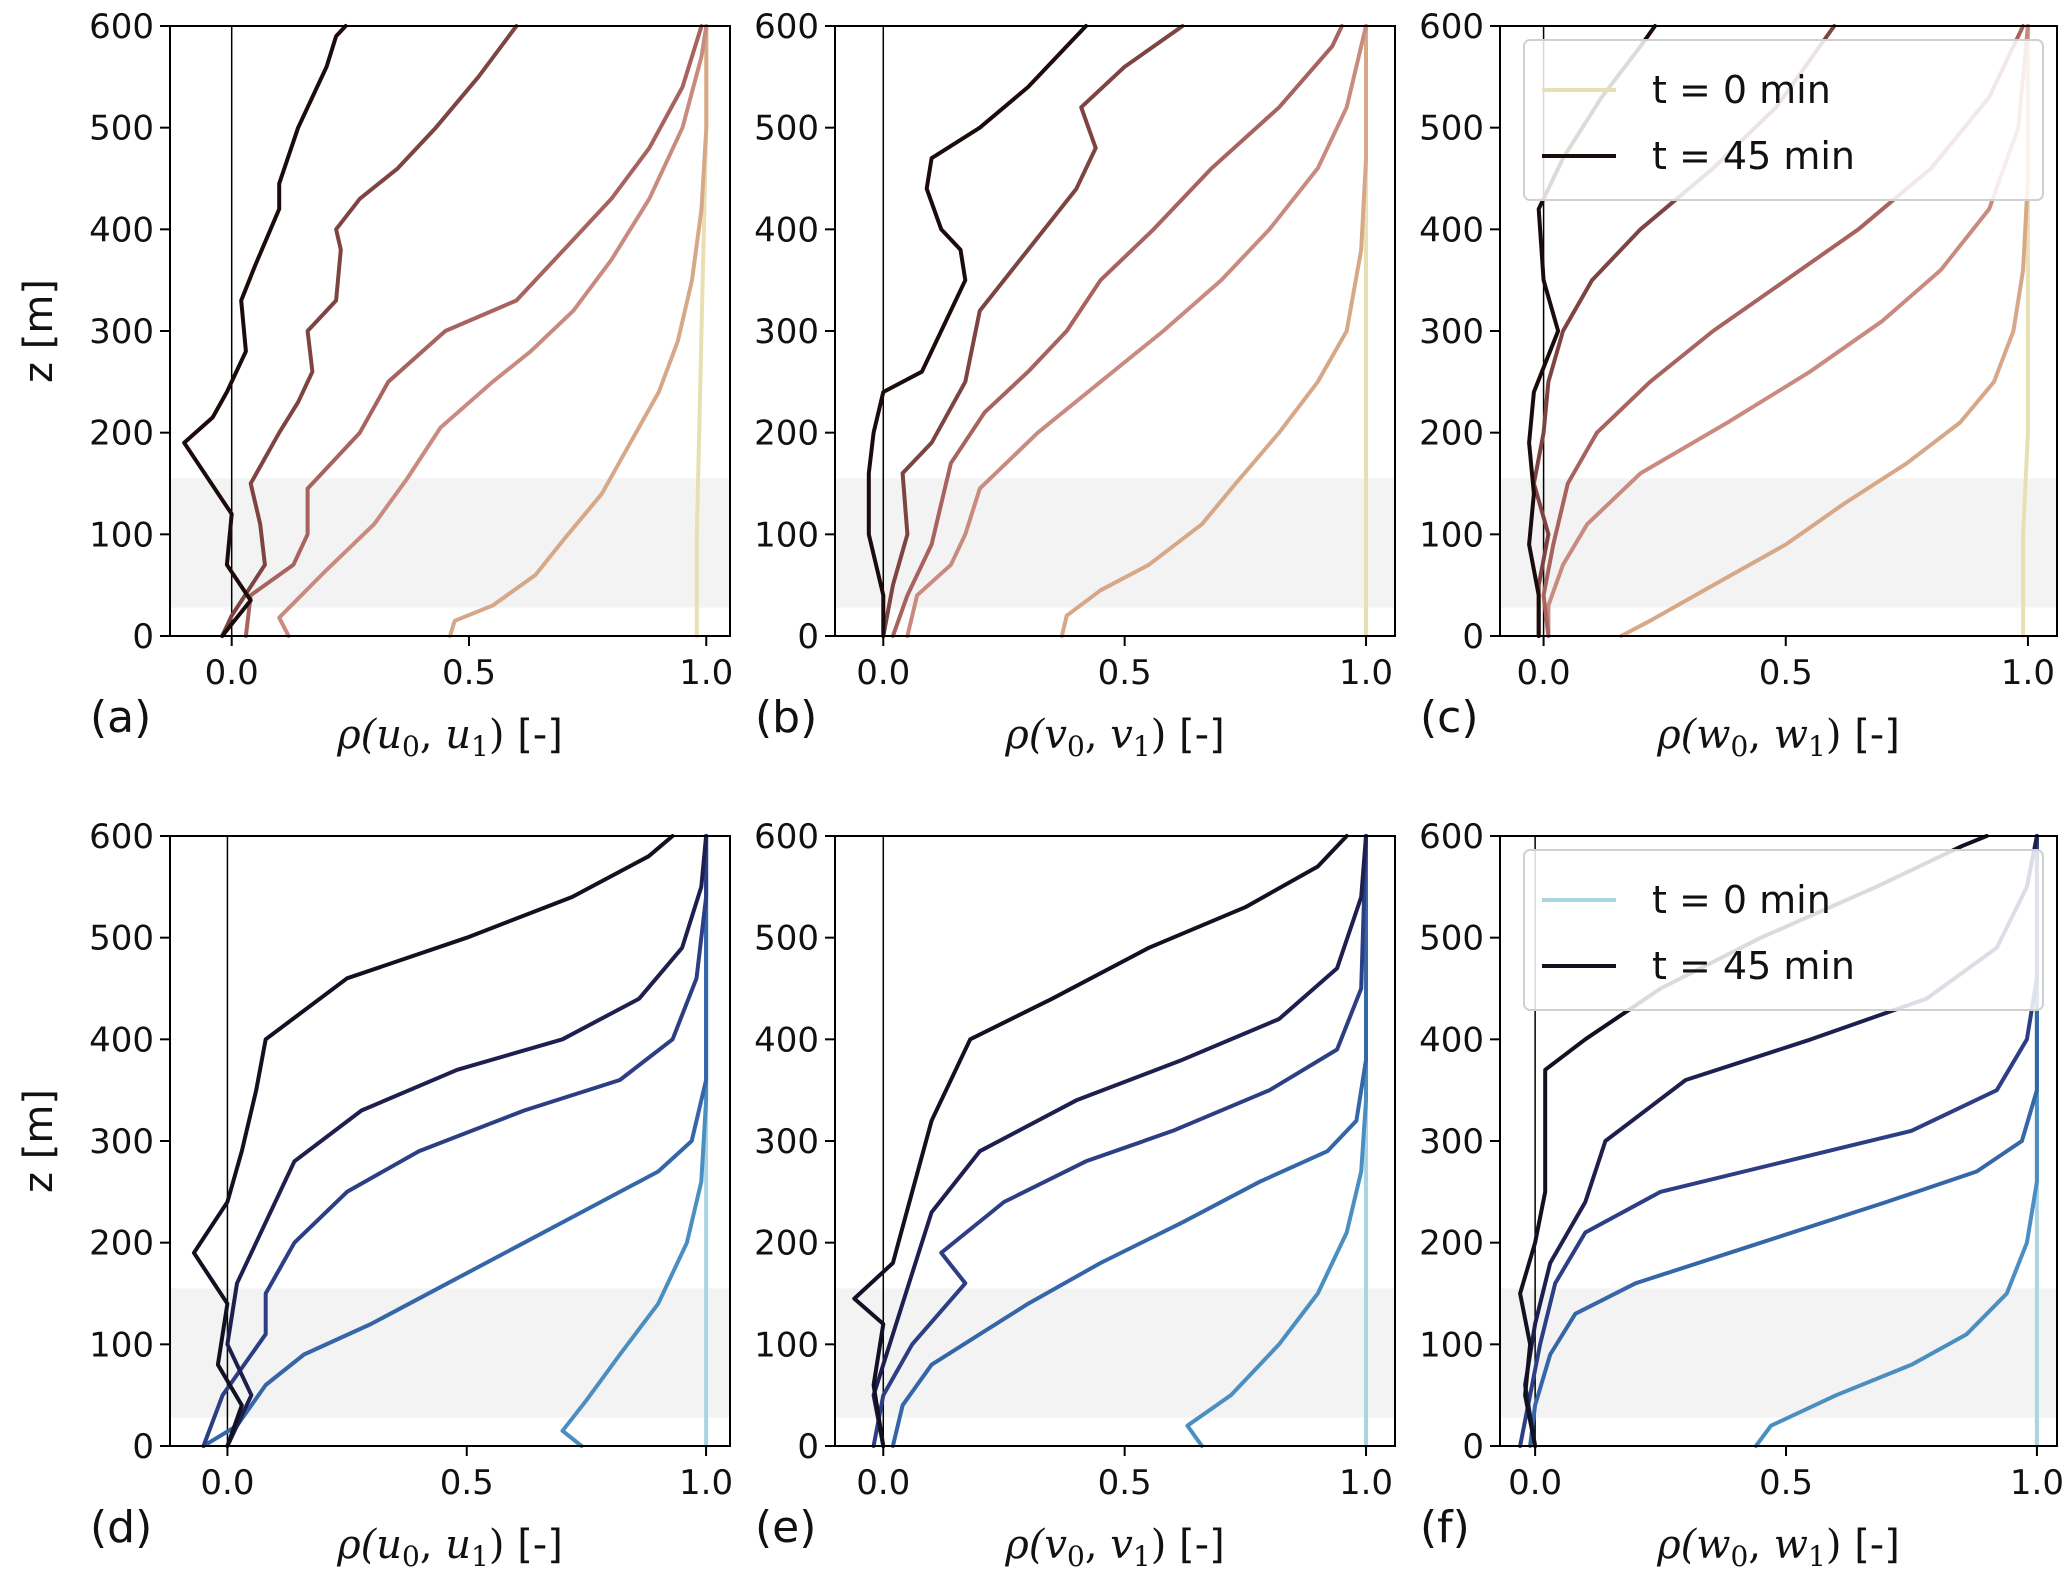 This screenshot has height=1583, width=2067. What do you see at coordinates (1741, 90) in the screenshot?
I see `legend-label: t = 0 min` at bounding box center [1741, 90].